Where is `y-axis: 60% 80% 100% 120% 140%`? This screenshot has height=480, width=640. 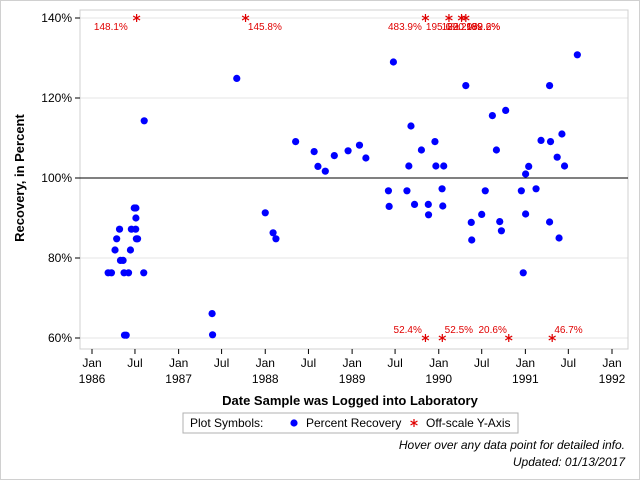 y-axis: 60% 80% 100% 120% 140% is located at coordinates (60, 178).